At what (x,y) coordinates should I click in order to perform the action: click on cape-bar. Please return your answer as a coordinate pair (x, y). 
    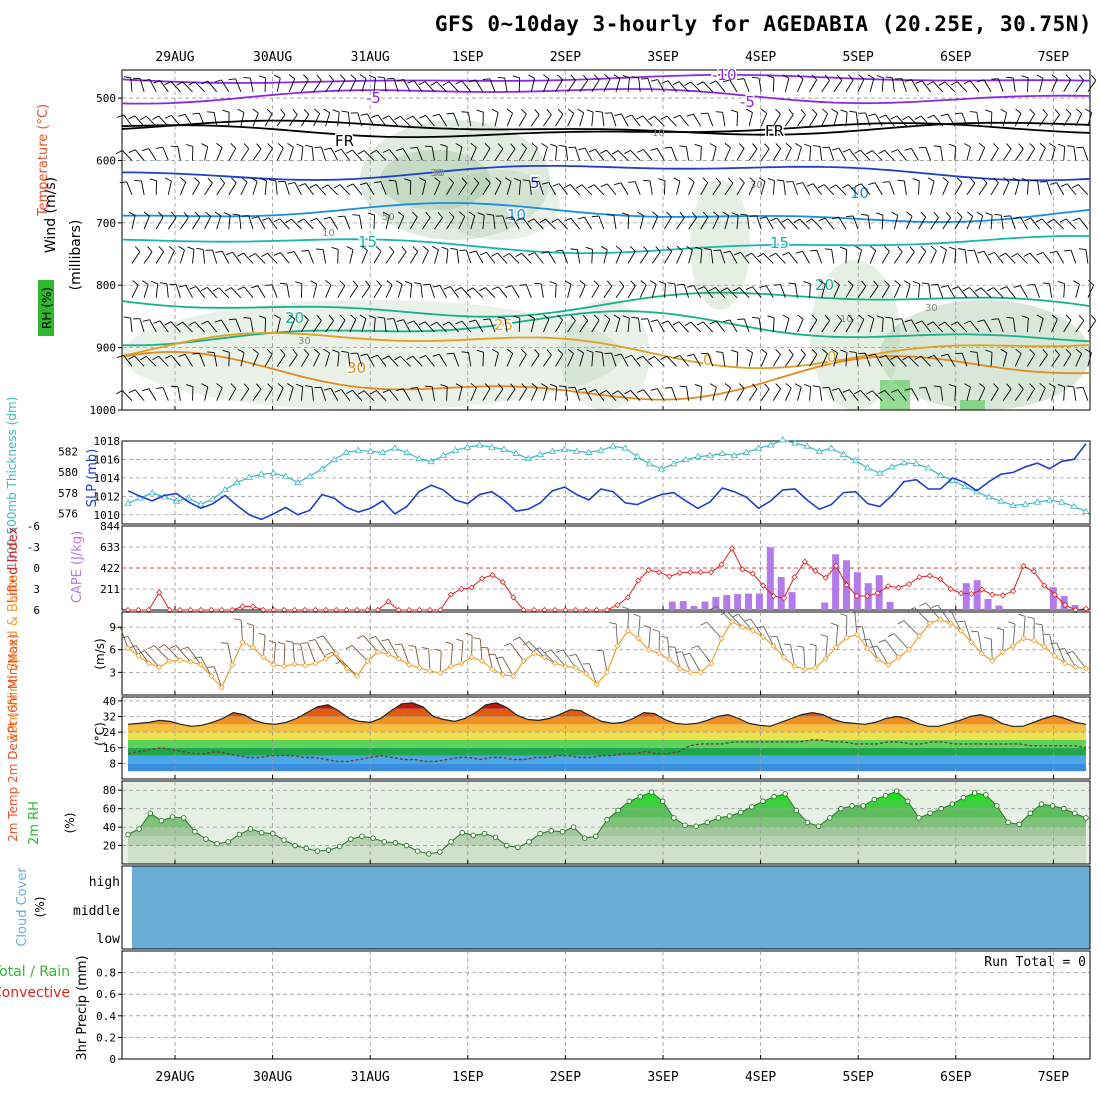
    Looking at the image, I should click on (694, 608).